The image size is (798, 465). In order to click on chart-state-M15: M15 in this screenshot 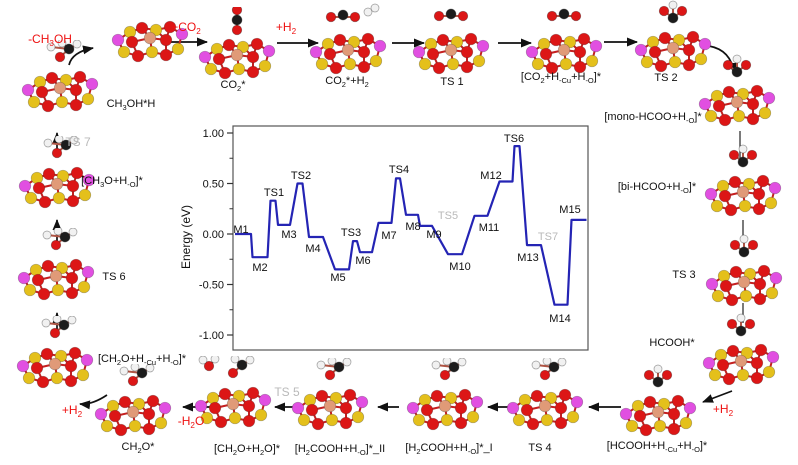, I will do `click(569, 210)`.